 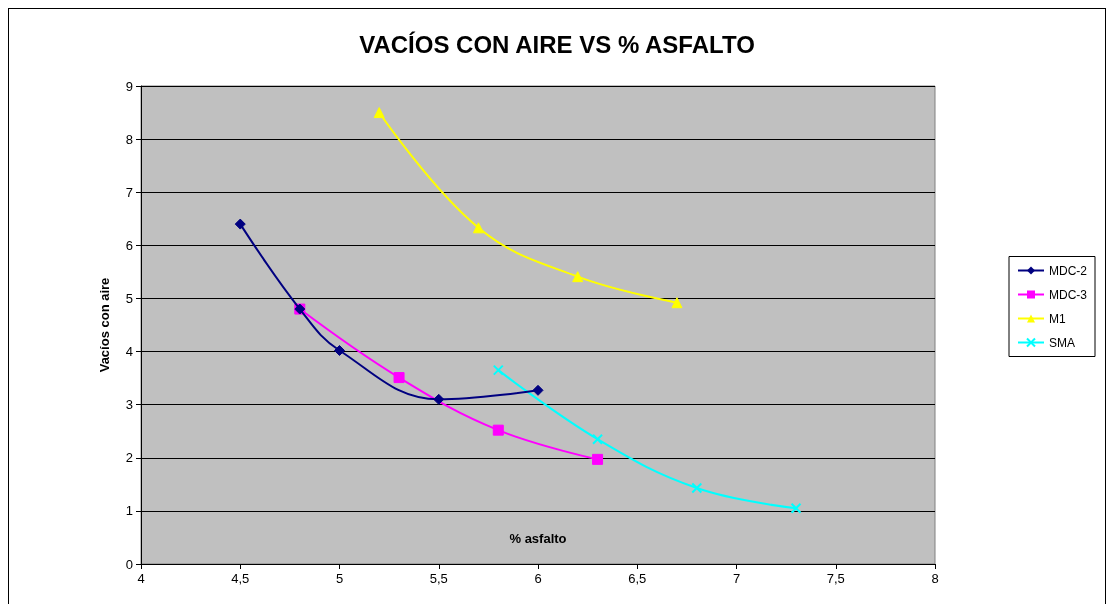 I want to click on y-tick-label: 1, so click(x=129, y=511).